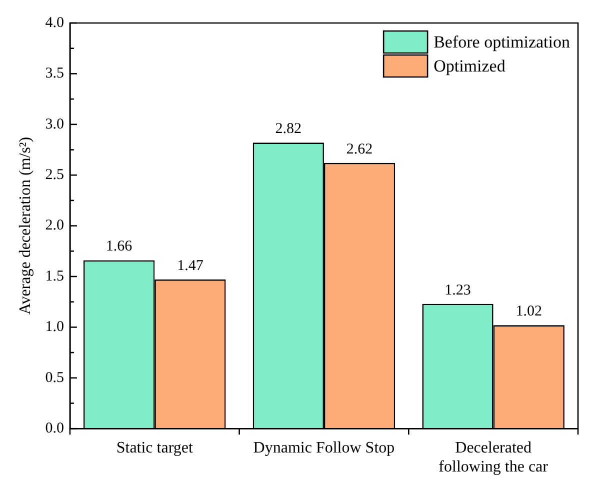 The height and width of the screenshot is (499, 606). What do you see at coordinates (493, 457) in the screenshot?
I see `x-tick-label: Decelerated following the car` at bounding box center [493, 457].